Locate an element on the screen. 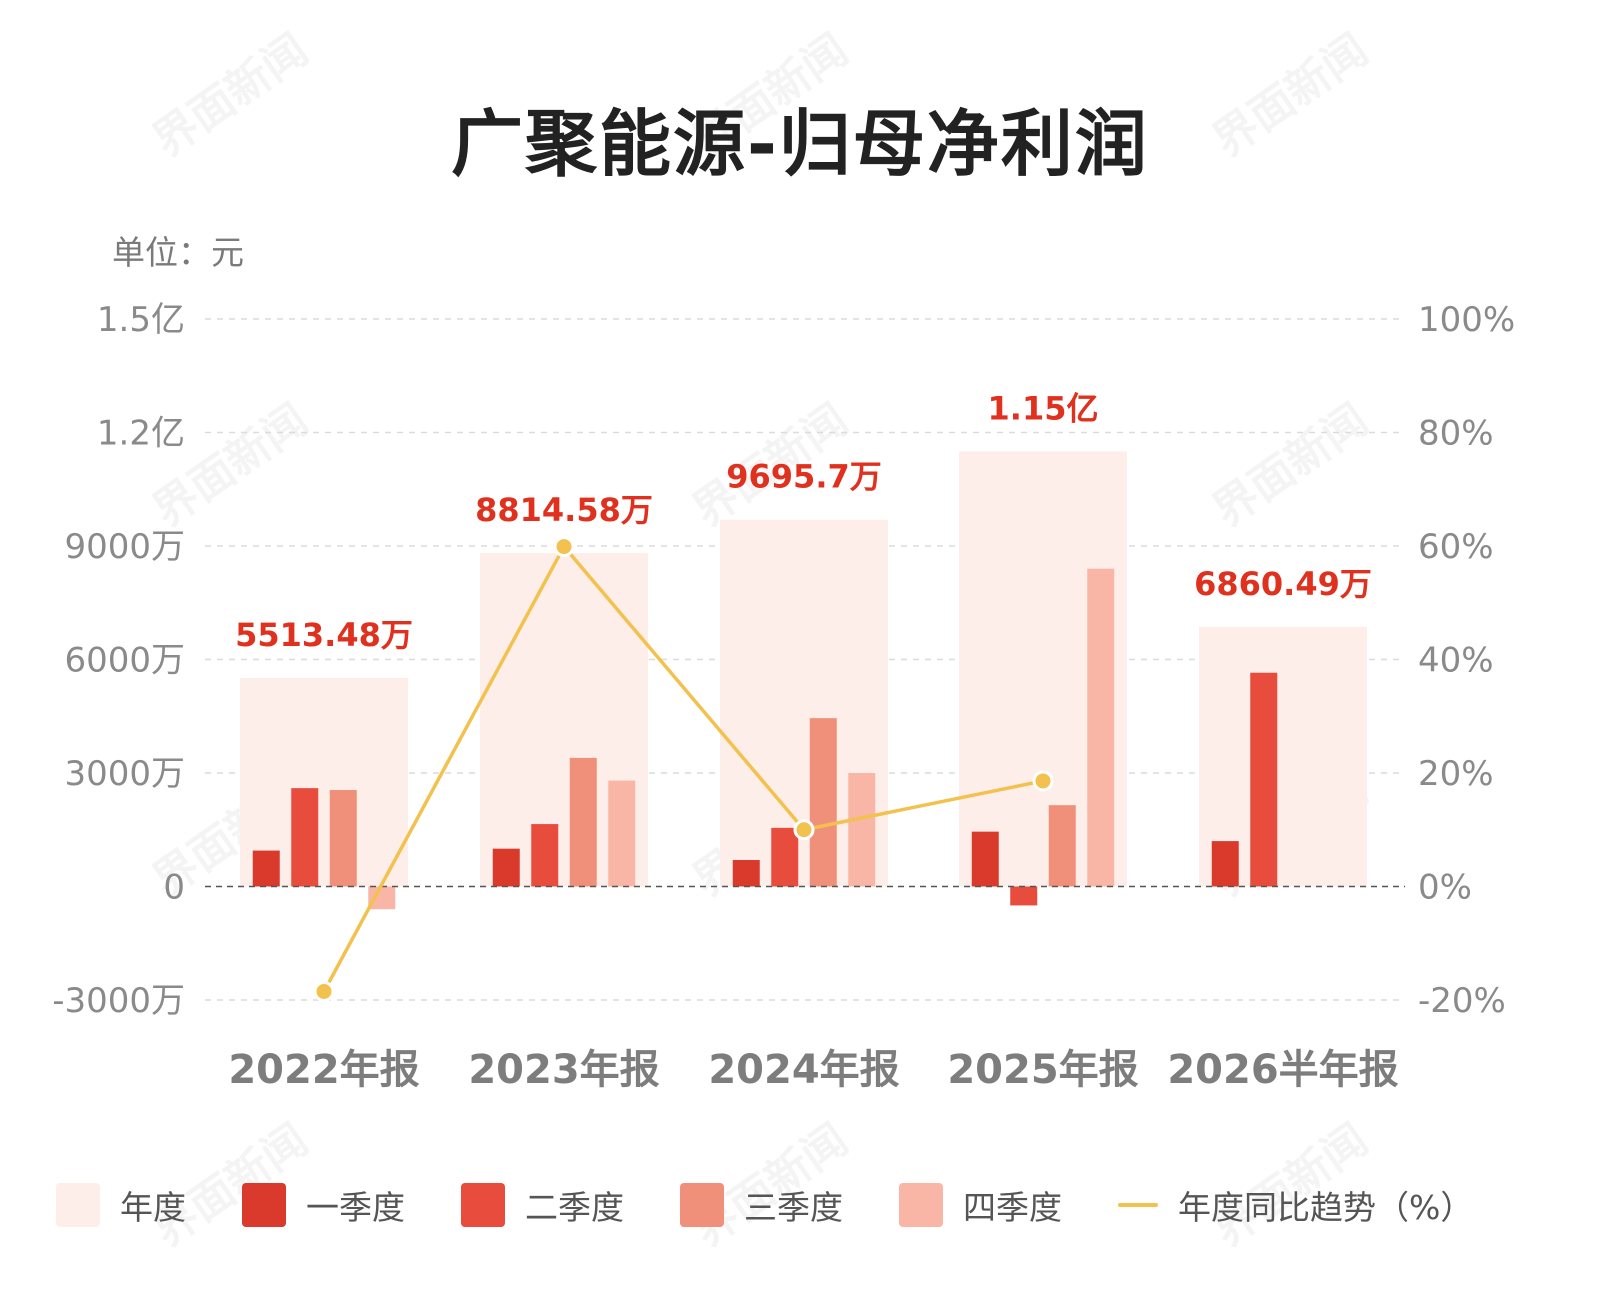 Image resolution: width=1600 pixels, height=1300 pixels. annual-total-label: 8814.58万 is located at coordinates (564, 510).